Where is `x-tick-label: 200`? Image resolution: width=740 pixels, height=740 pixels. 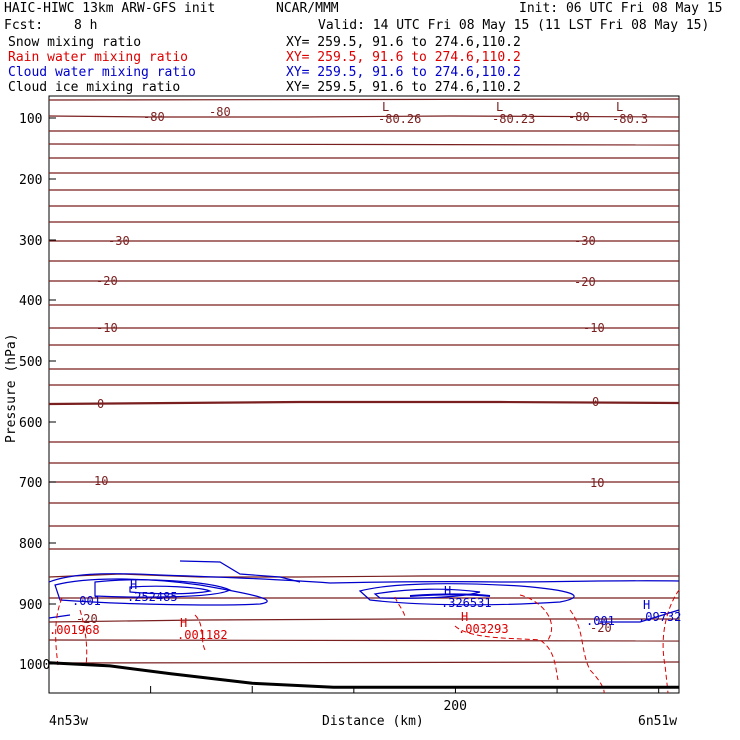 x-tick-label: 200 is located at coordinates (454, 706).